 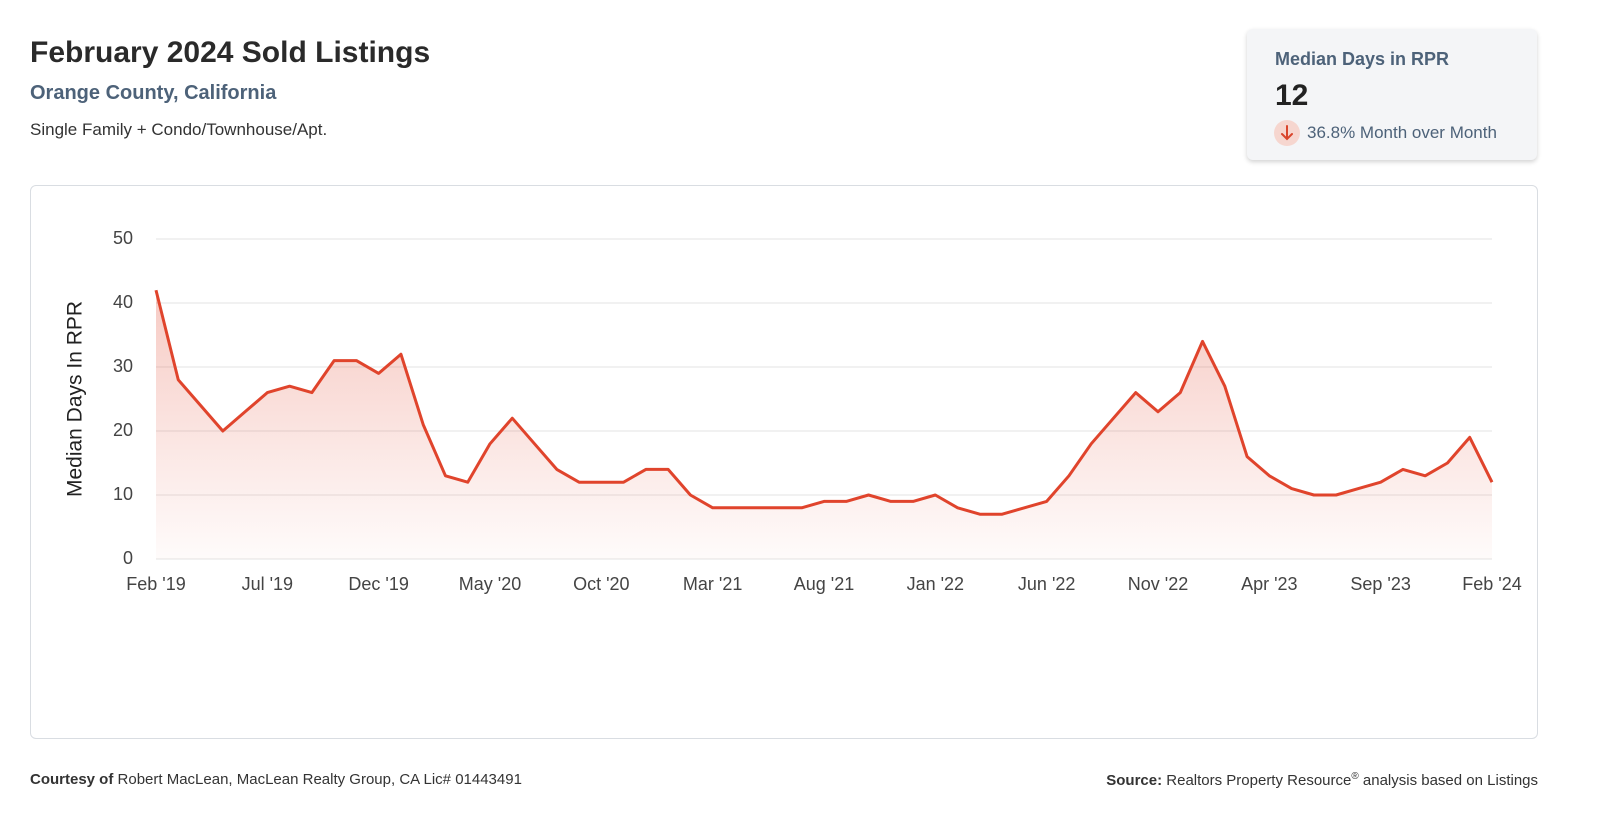 I want to click on x-tick-label: Jan '22, so click(x=935, y=584).